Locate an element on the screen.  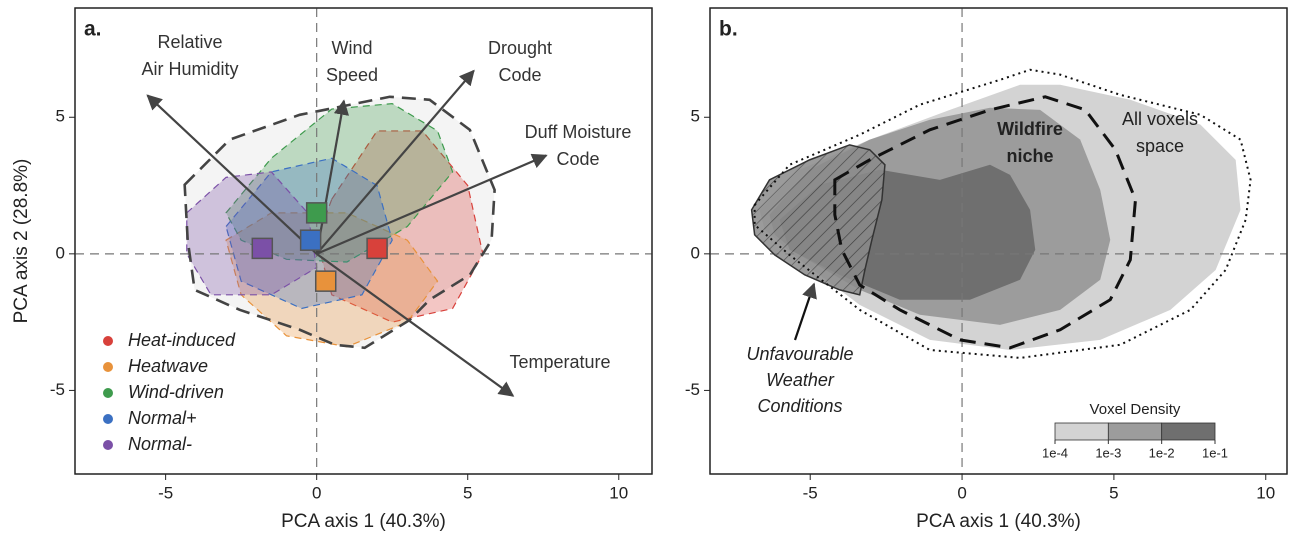
hull-label: niche is located at coordinates (1029, 156).